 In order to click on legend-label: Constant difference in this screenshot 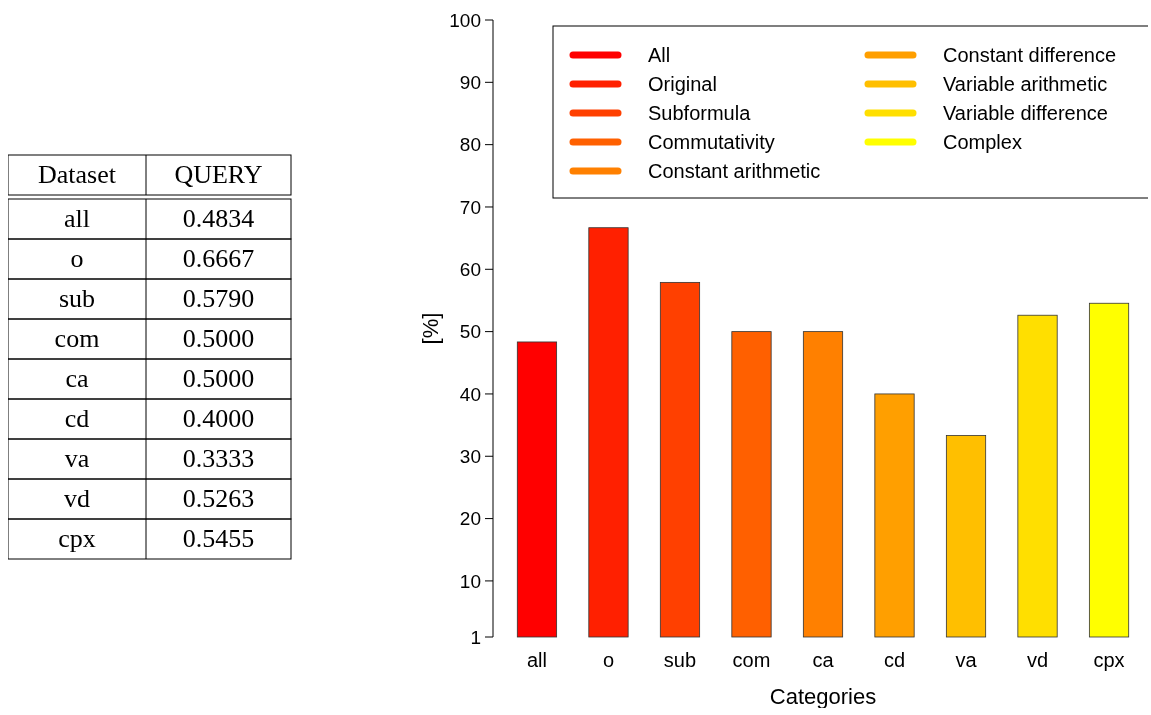, I will do `click(1030, 55)`.